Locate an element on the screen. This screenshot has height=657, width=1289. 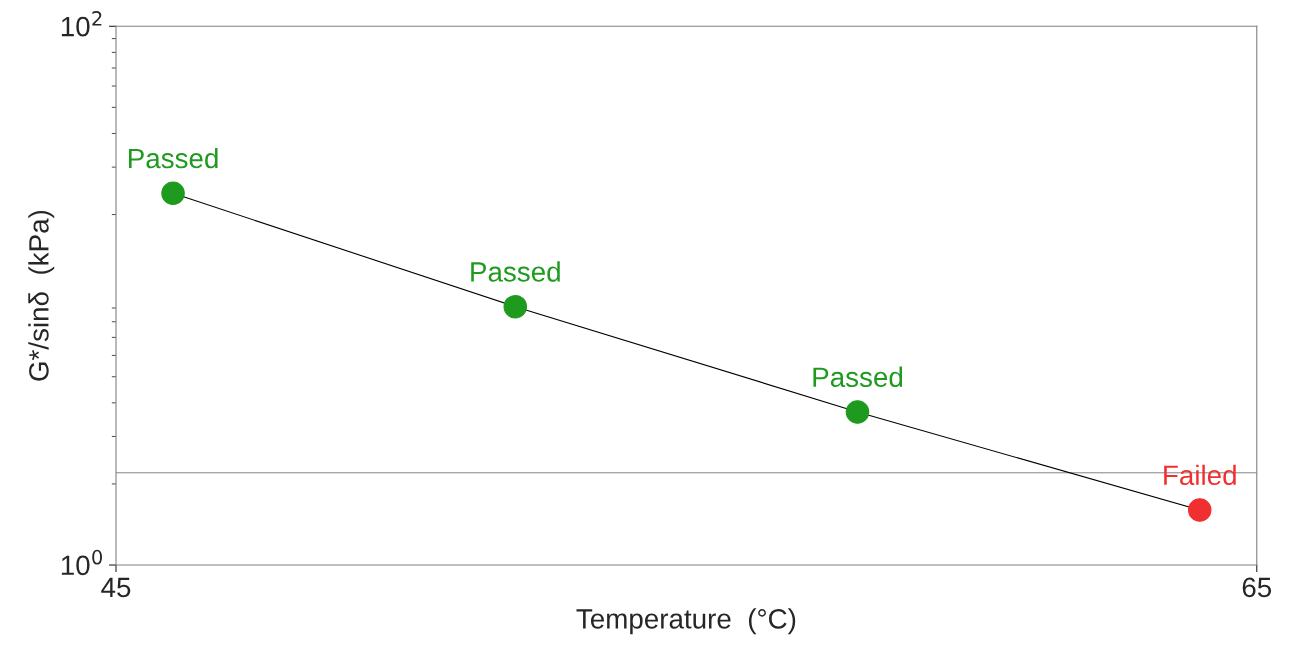
y-tick-label: 10$^{2}$ is located at coordinates (81, 24).